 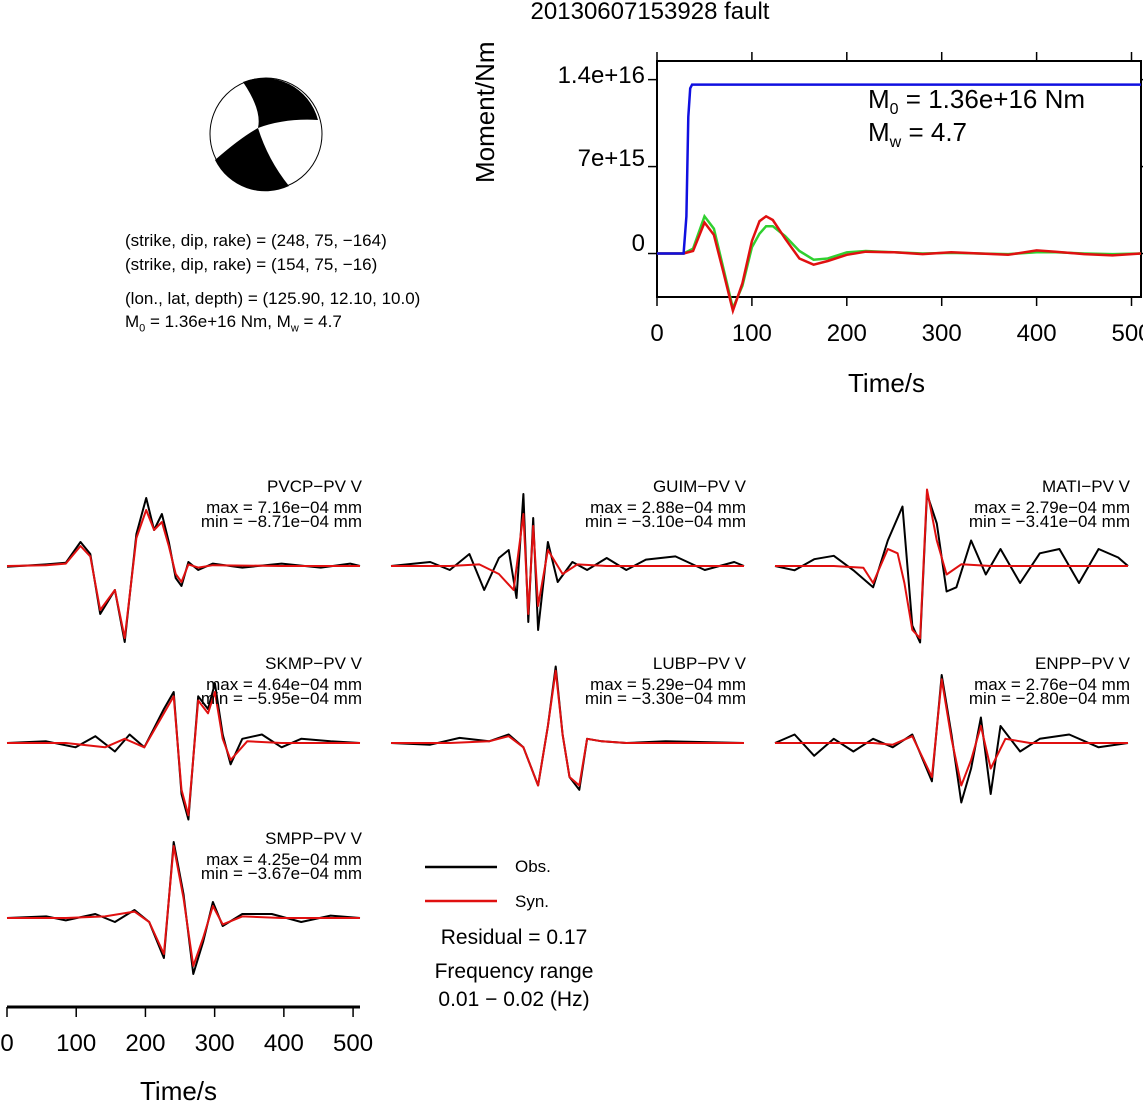 What do you see at coordinates (533, 866) in the screenshot?
I see `legend-obs-label: Obs.` at bounding box center [533, 866].